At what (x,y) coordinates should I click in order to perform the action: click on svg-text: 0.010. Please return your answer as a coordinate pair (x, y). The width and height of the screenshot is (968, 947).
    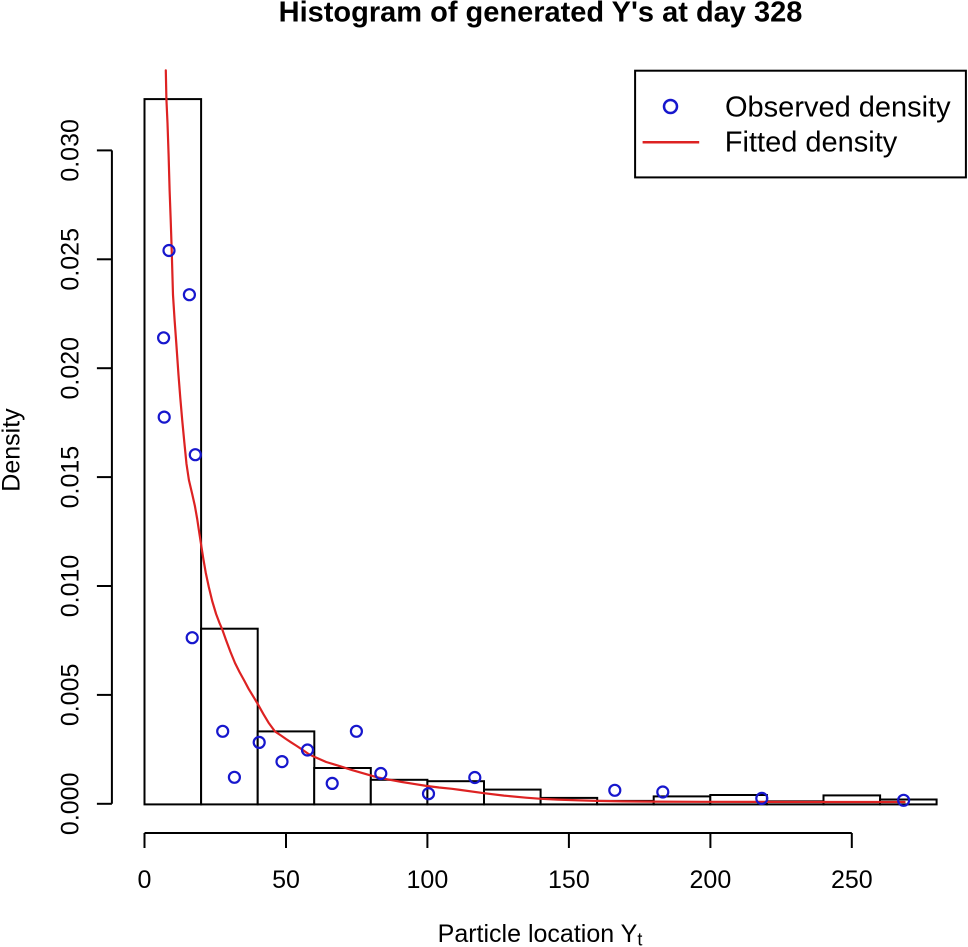
    Looking at the image, I should click on (71, 586).